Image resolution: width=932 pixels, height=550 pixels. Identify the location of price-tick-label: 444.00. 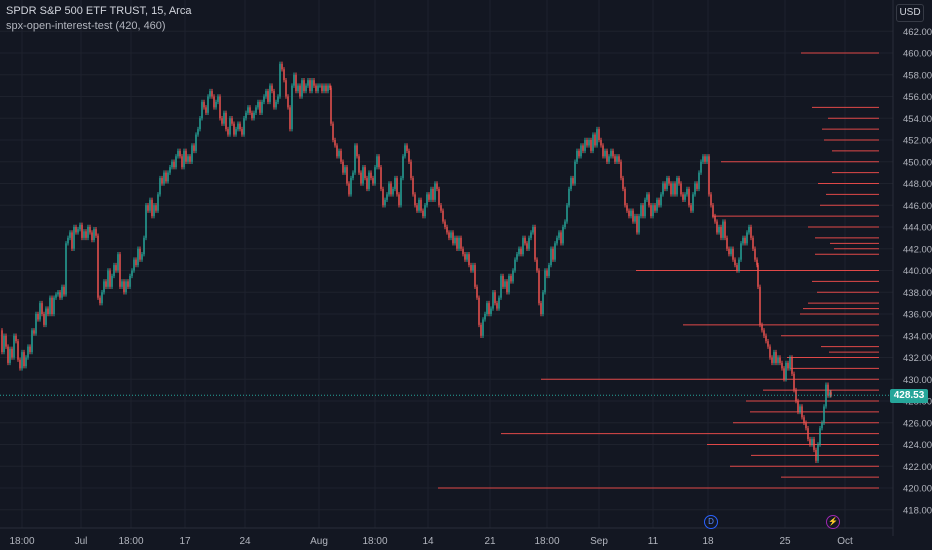
(917, 228).